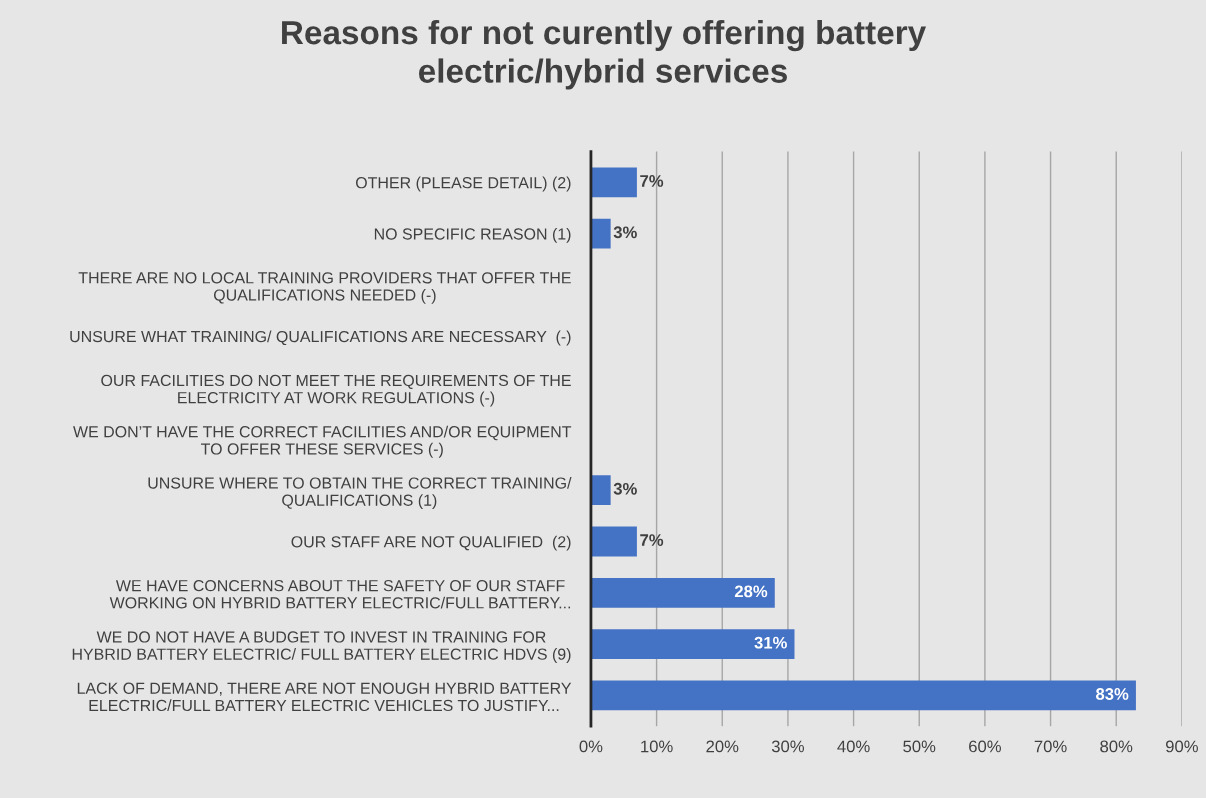 Image resolution: width=1206 pixels, height=798 pixels. I want to click on y-tick-label: OTHER (PLEASE DETAIL) (2), so click(463, 184).